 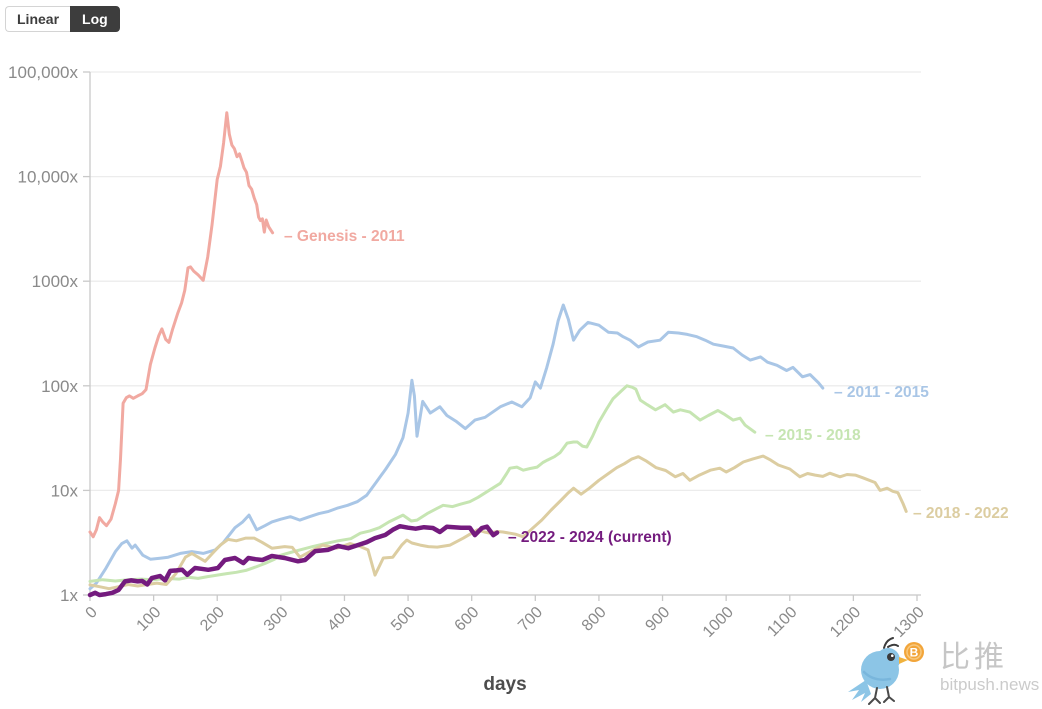 I want to click on series-label-2022-2024-current-: – 2022 - 2024 (current), so click(x=590, y=537).